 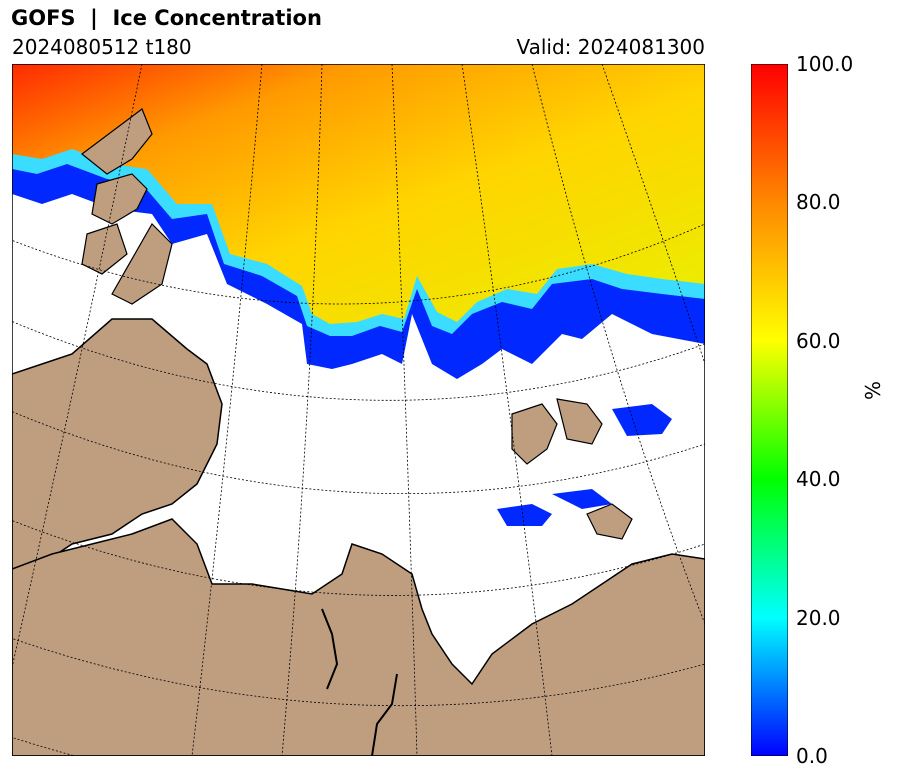 I want to click on land-islands-east, so click(x=572, y=469).